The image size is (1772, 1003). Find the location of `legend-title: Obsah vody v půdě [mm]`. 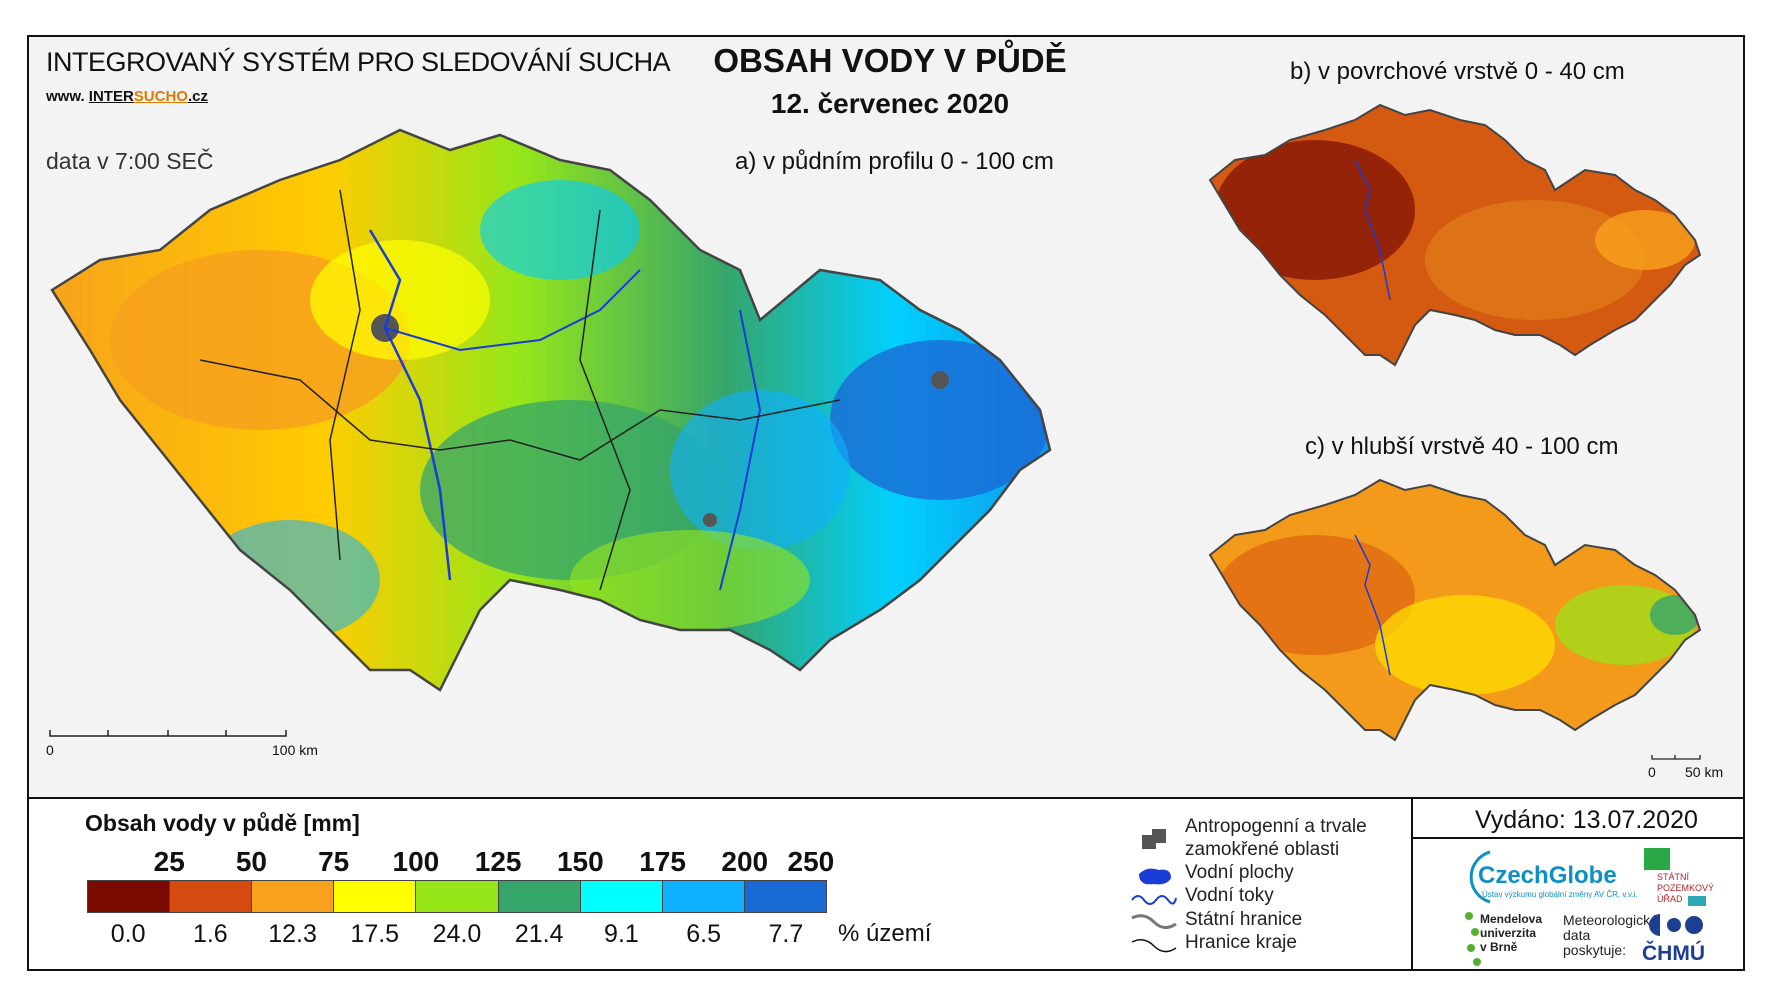

legend-title: Obsah vody v půdě [mm] is located at coordinates (222, 823).